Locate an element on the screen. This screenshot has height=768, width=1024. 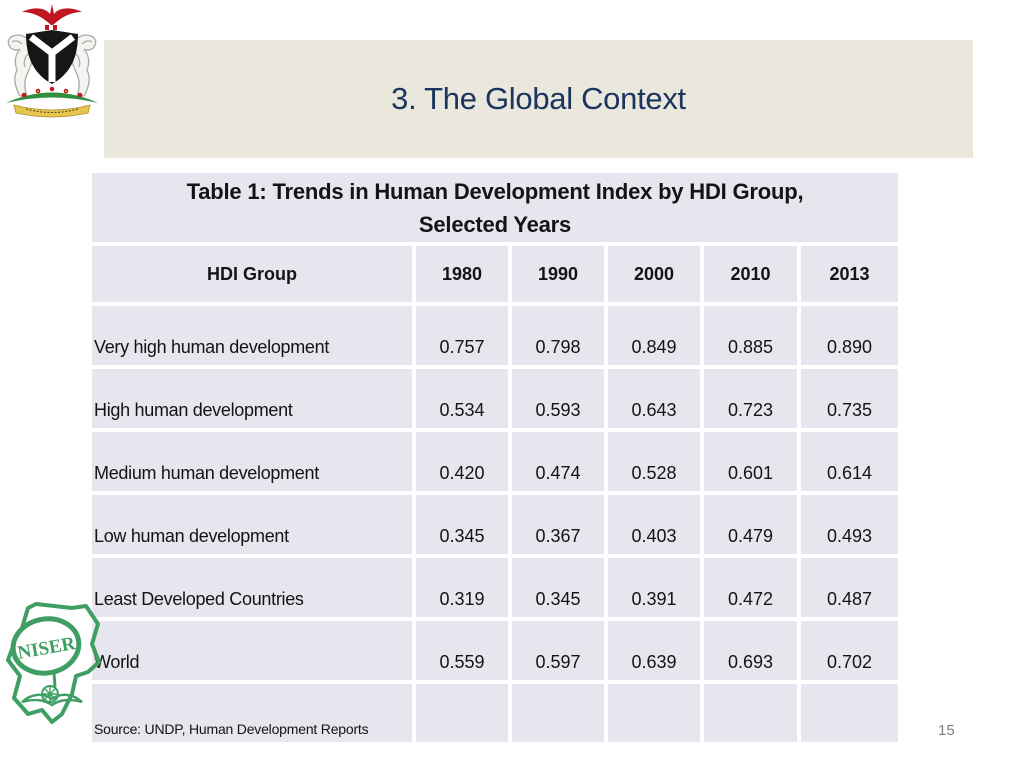
cell-value: 0.487 is located at coordinates (849, 587).